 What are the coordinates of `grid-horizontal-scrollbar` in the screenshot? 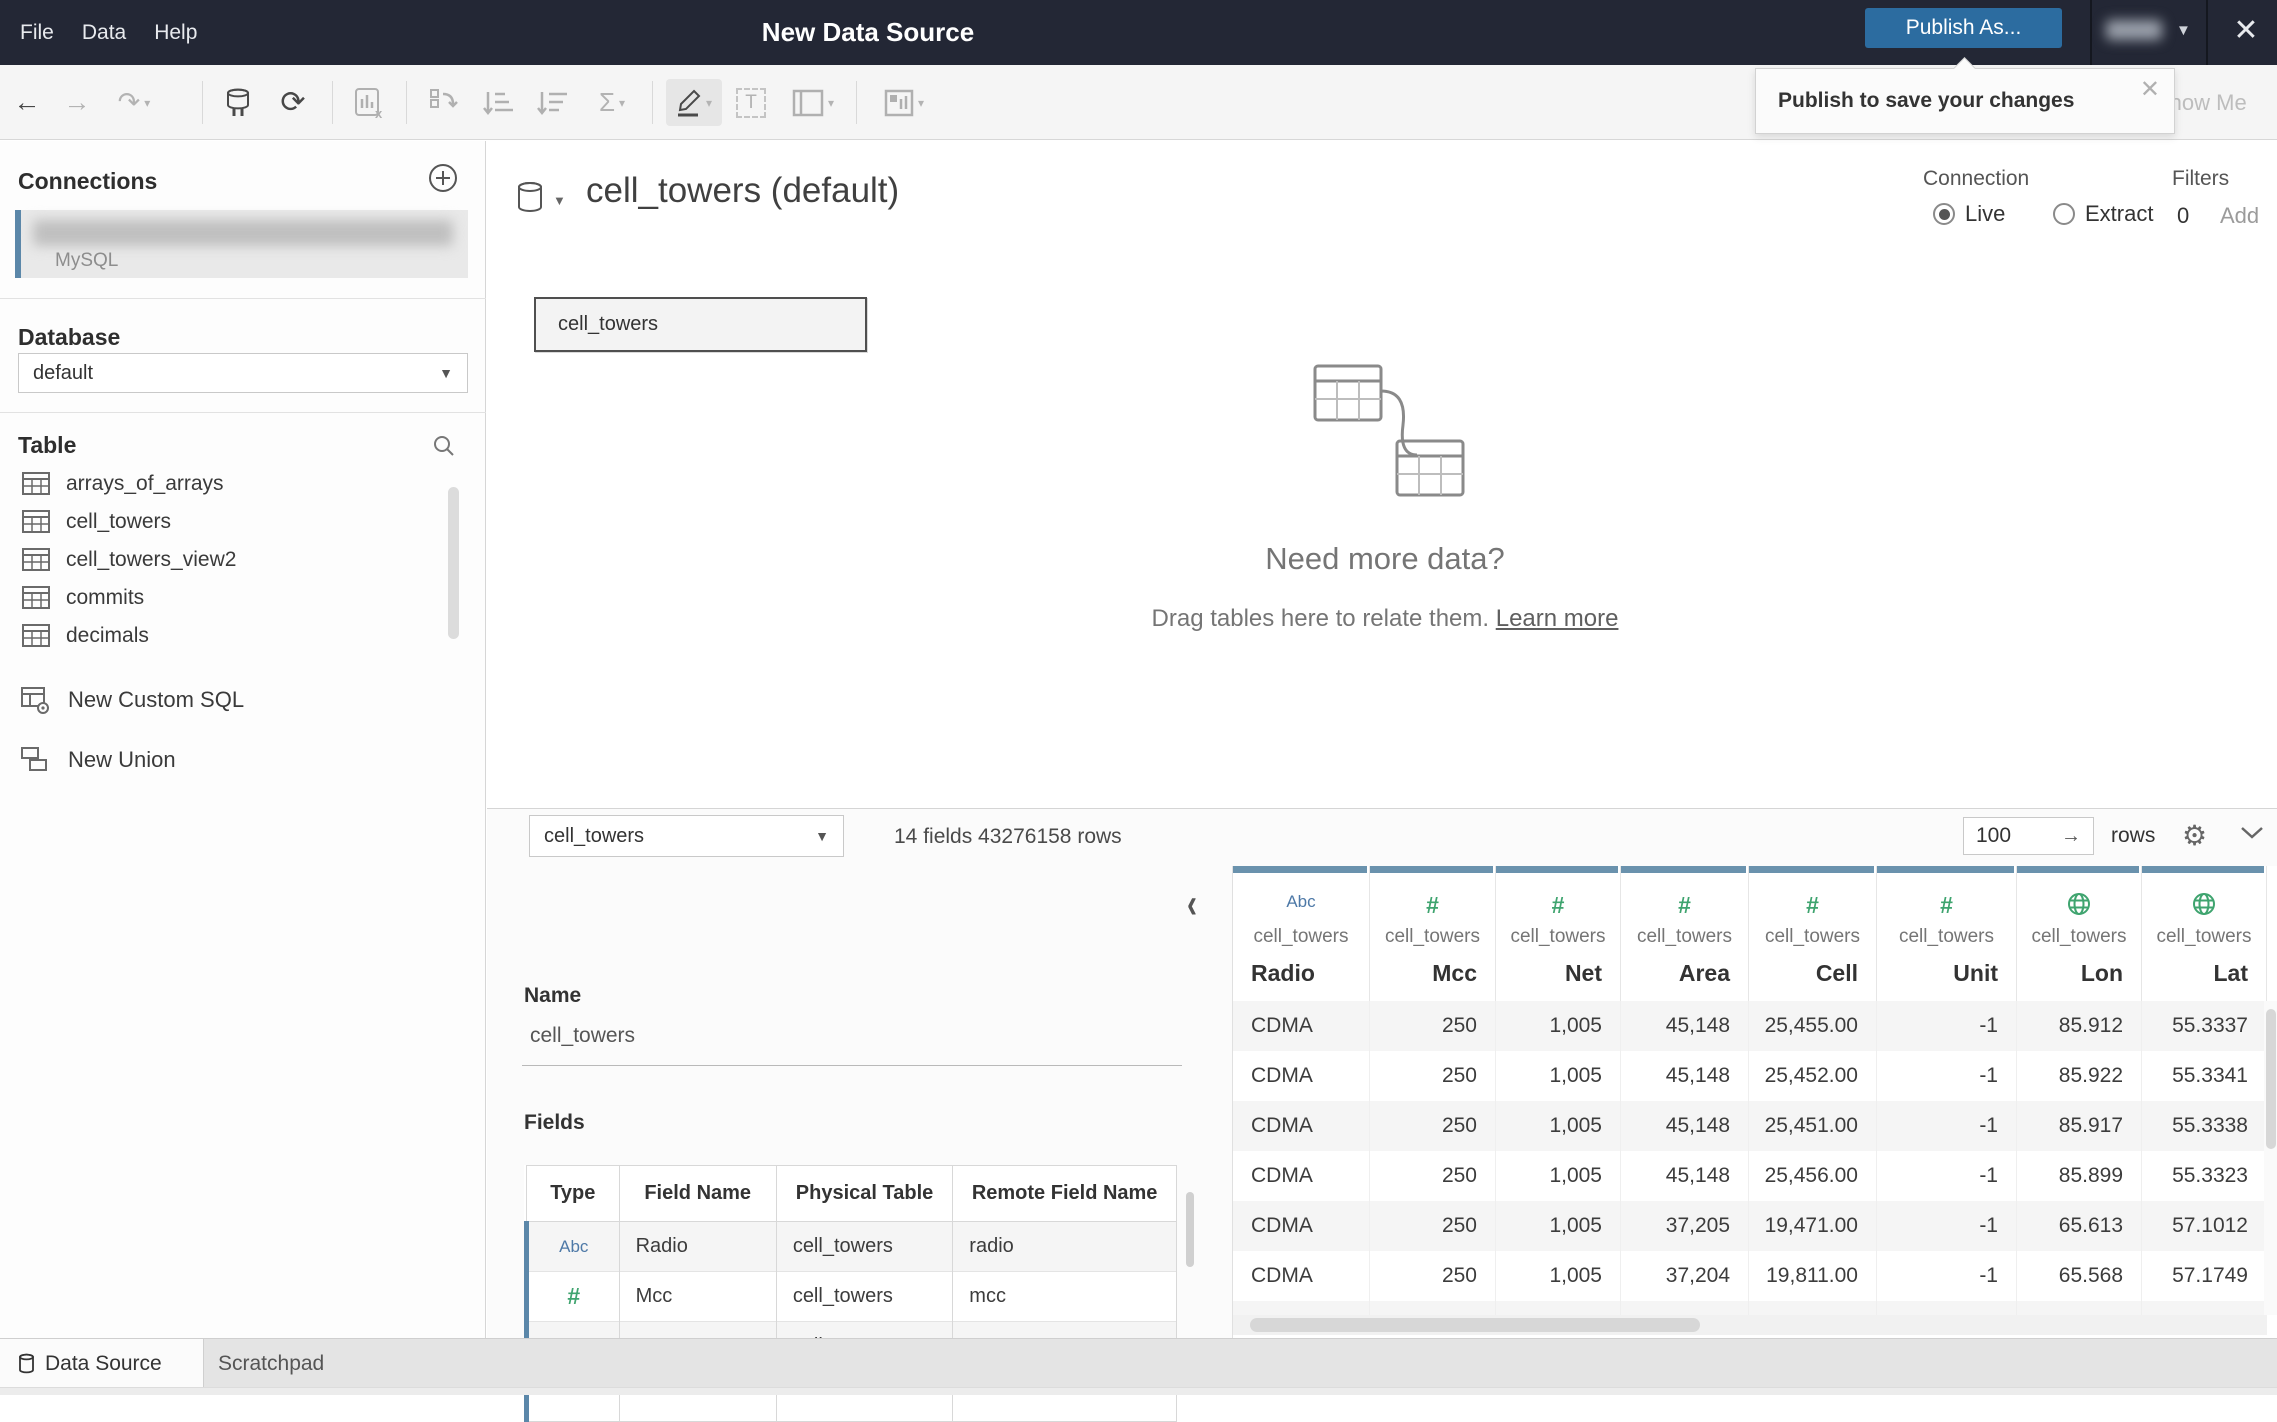 It's located at (1750, 1325).